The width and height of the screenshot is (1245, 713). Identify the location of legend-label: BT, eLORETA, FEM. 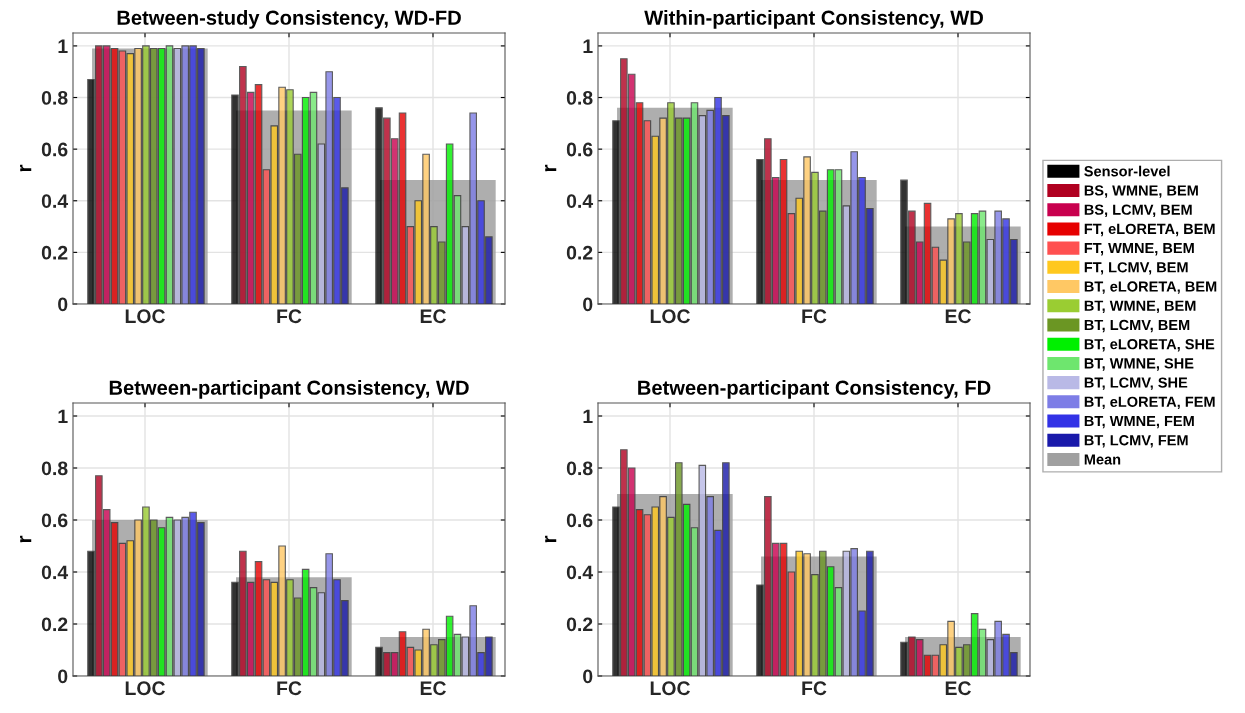
(1149, 403).